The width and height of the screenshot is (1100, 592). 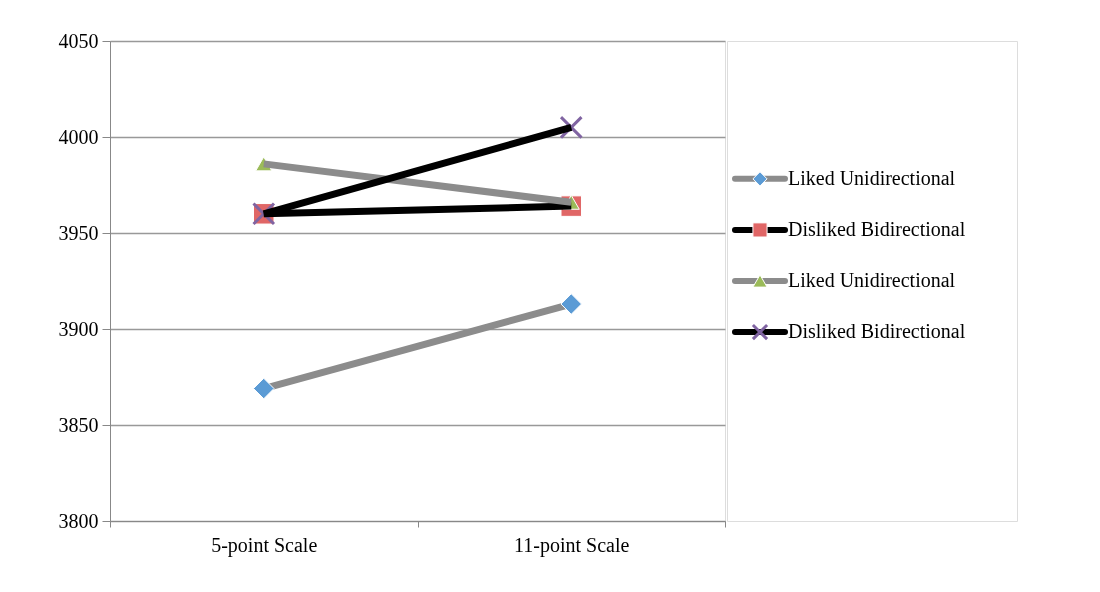 I want to click on y-tick-label: 3800, so click(x=78, y=520).